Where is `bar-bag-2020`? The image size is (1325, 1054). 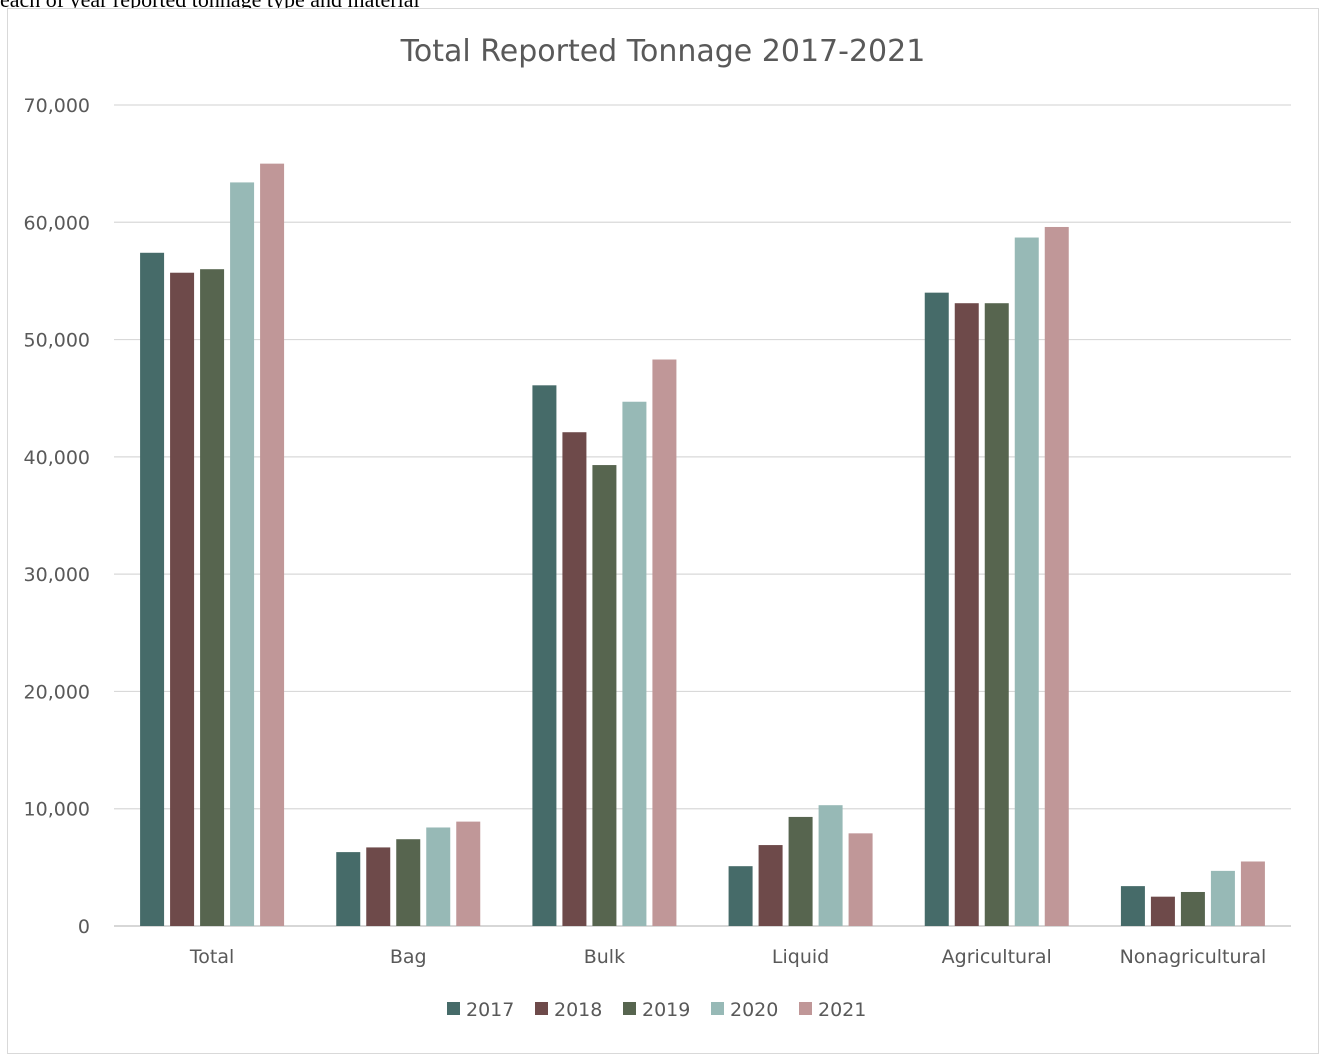 bar-bag-2020 is located at coordinates (438, 876).